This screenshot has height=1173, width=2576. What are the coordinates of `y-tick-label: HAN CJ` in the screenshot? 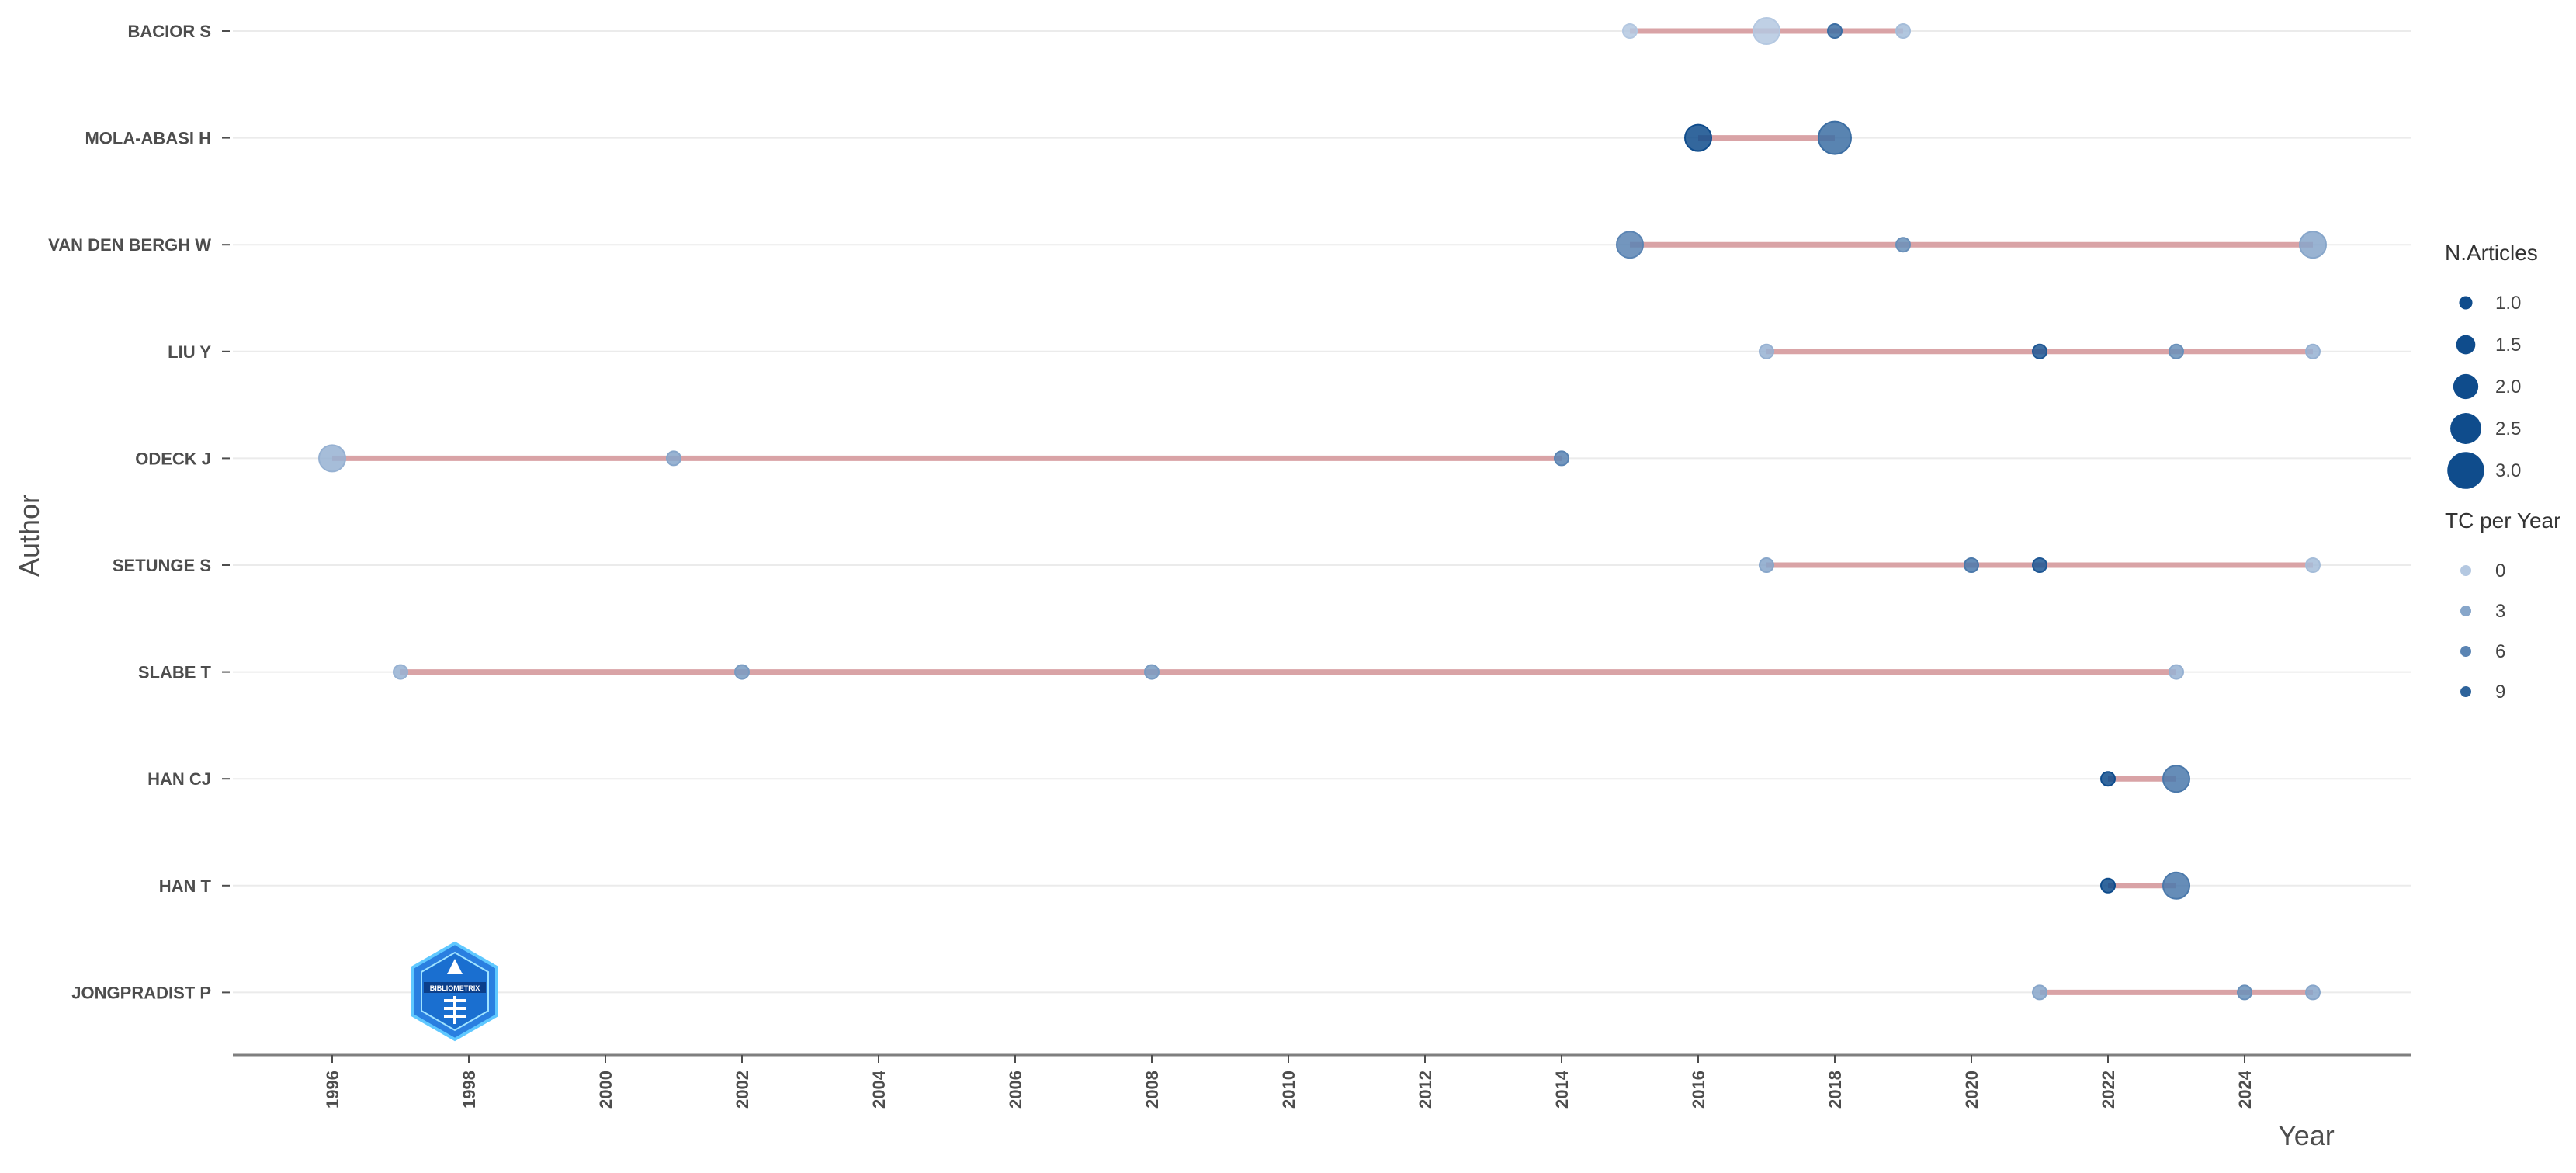 It's located at (179, 779).